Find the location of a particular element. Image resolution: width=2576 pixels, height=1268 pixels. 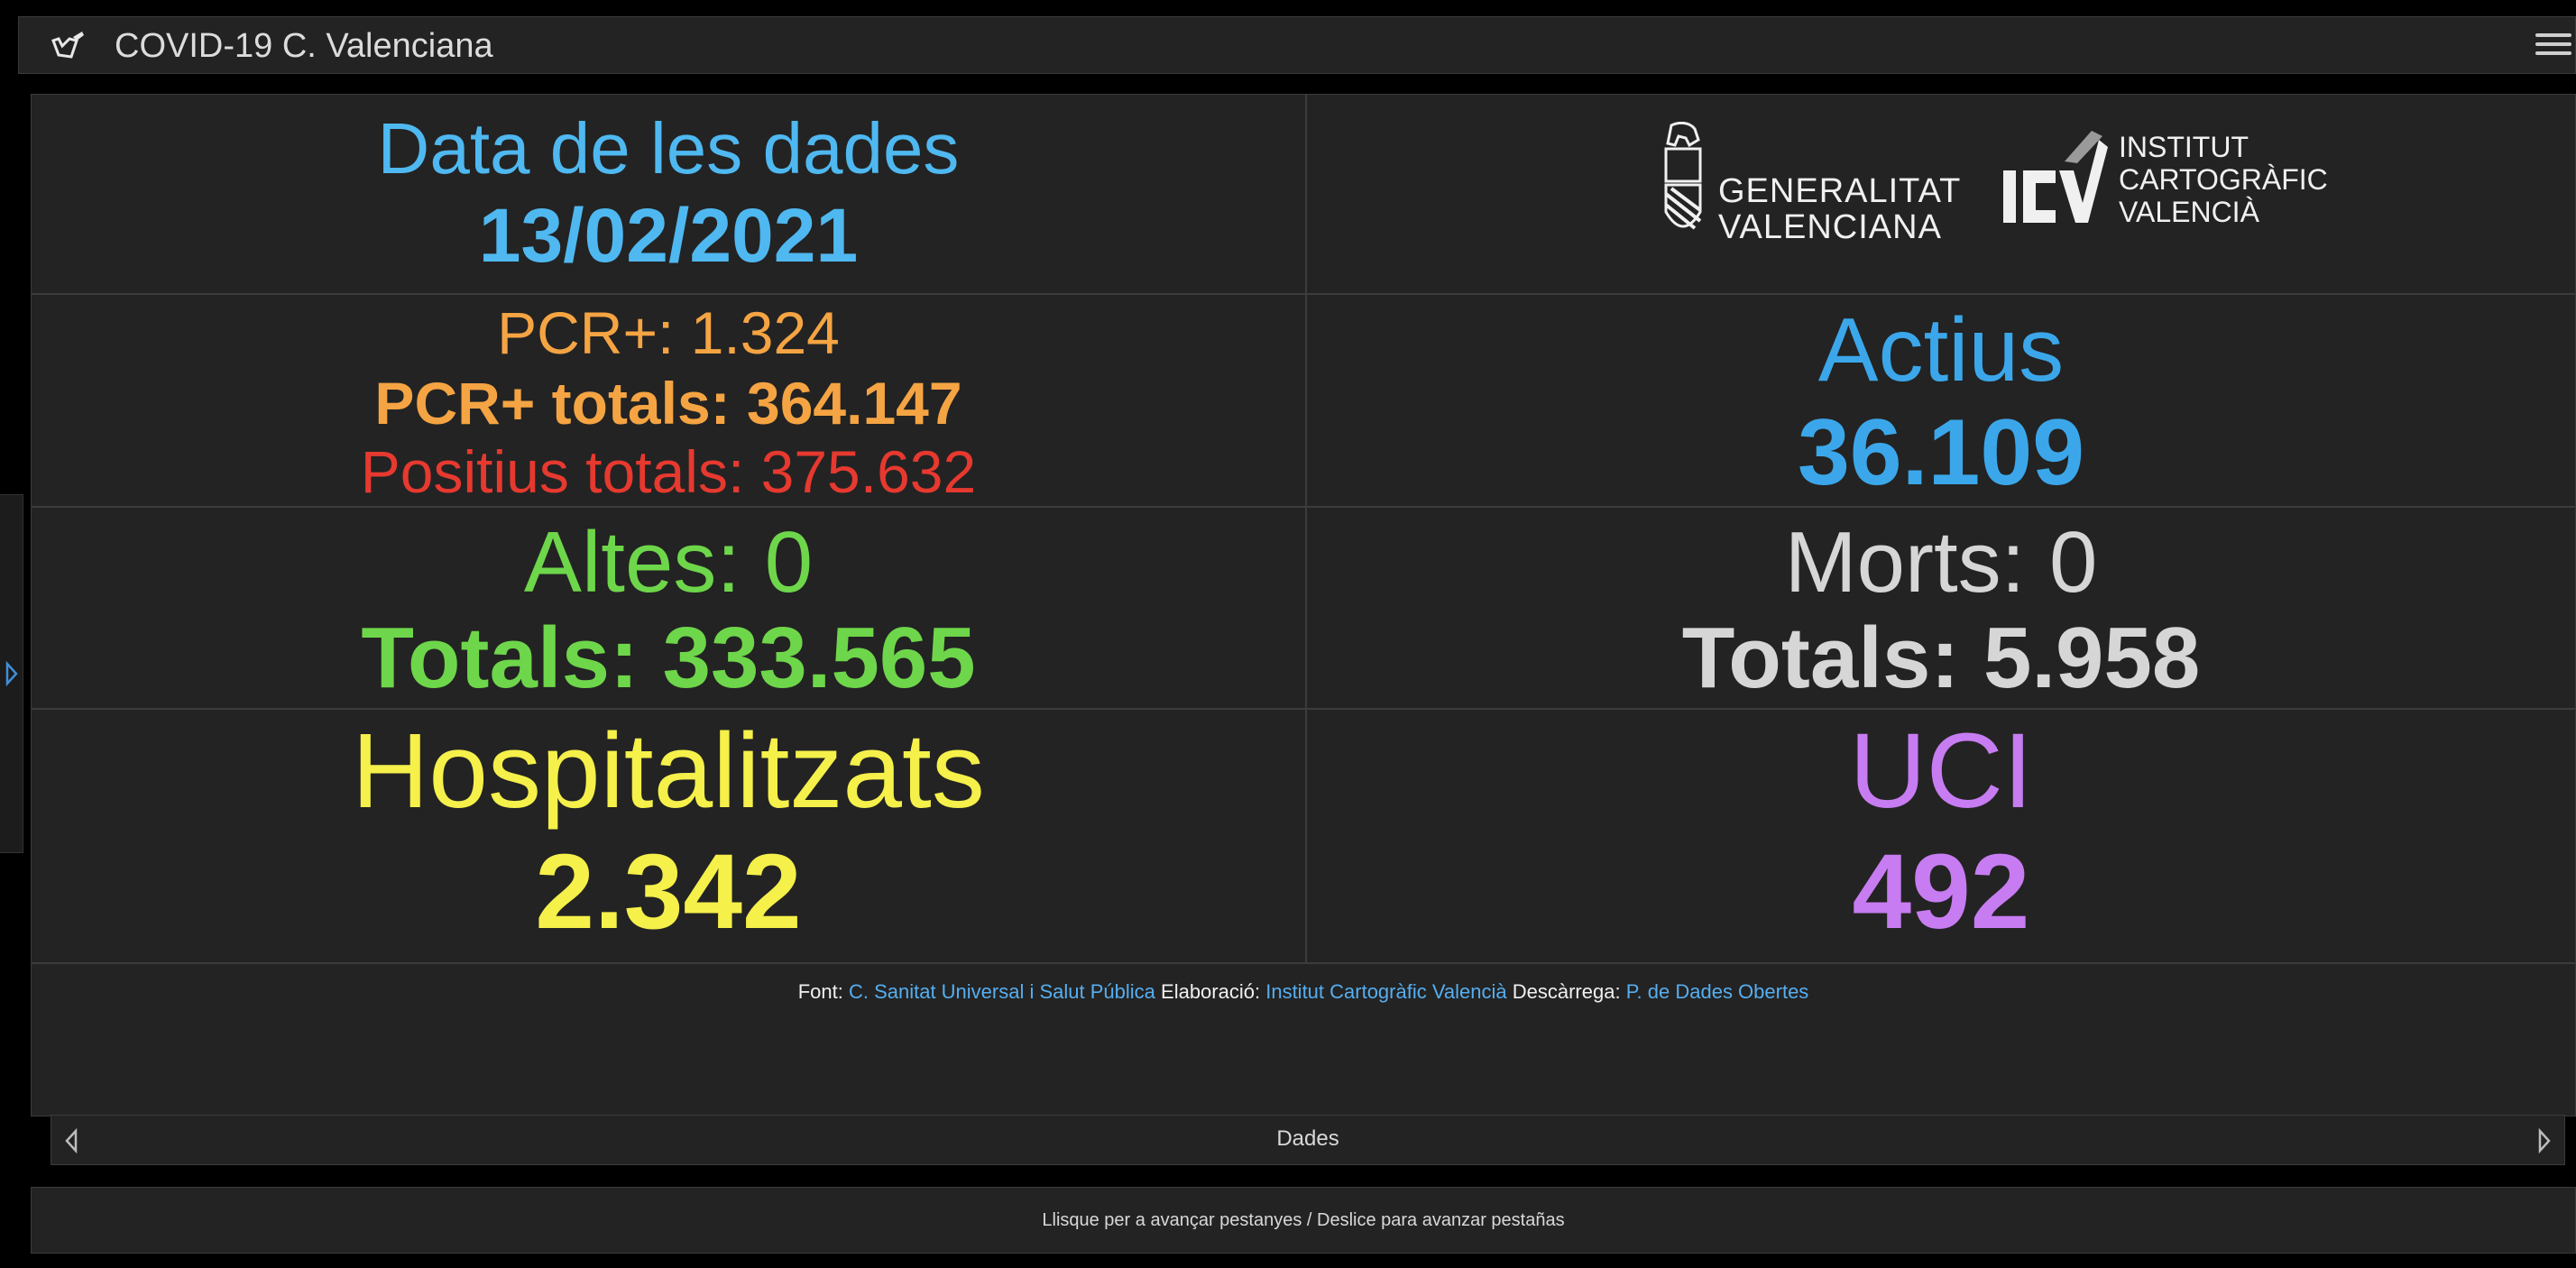

morts-daily-value: 0 is located at coordinates (2073, 562).